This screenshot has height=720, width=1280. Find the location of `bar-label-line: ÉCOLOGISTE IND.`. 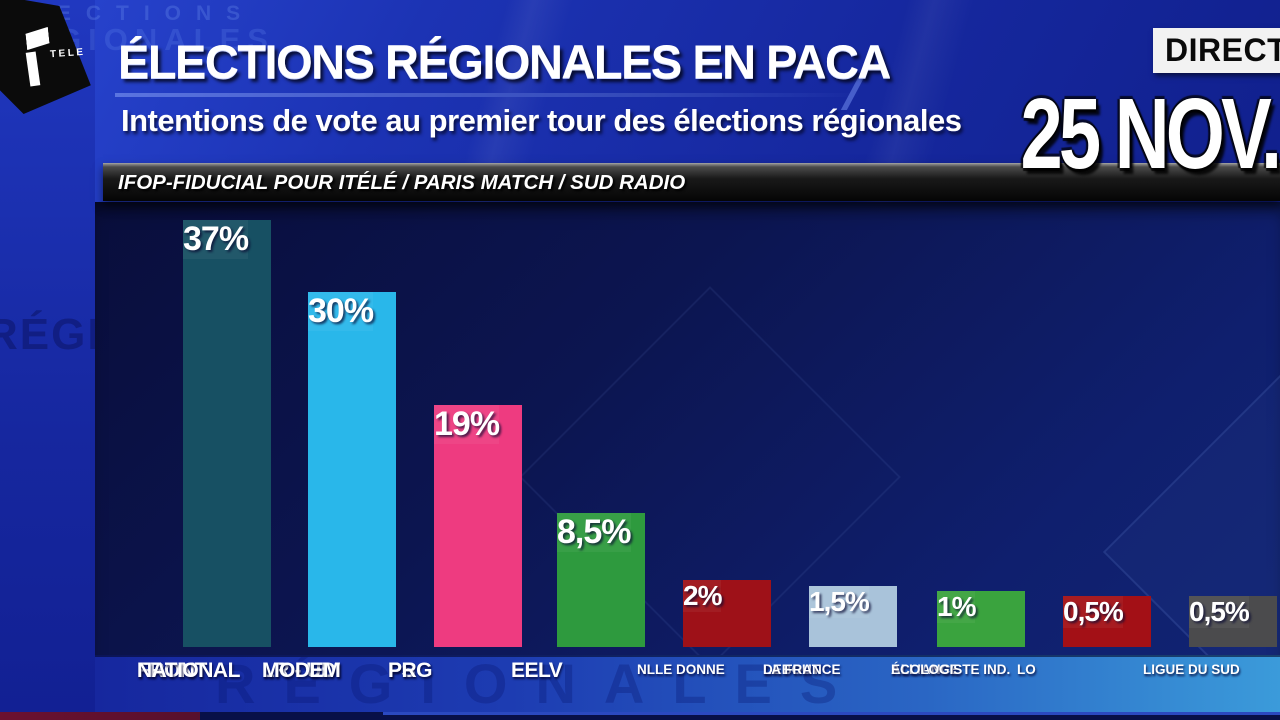

bar-label-line: ÉCOLOGISTE IND. is located at coordinates (951, 669).